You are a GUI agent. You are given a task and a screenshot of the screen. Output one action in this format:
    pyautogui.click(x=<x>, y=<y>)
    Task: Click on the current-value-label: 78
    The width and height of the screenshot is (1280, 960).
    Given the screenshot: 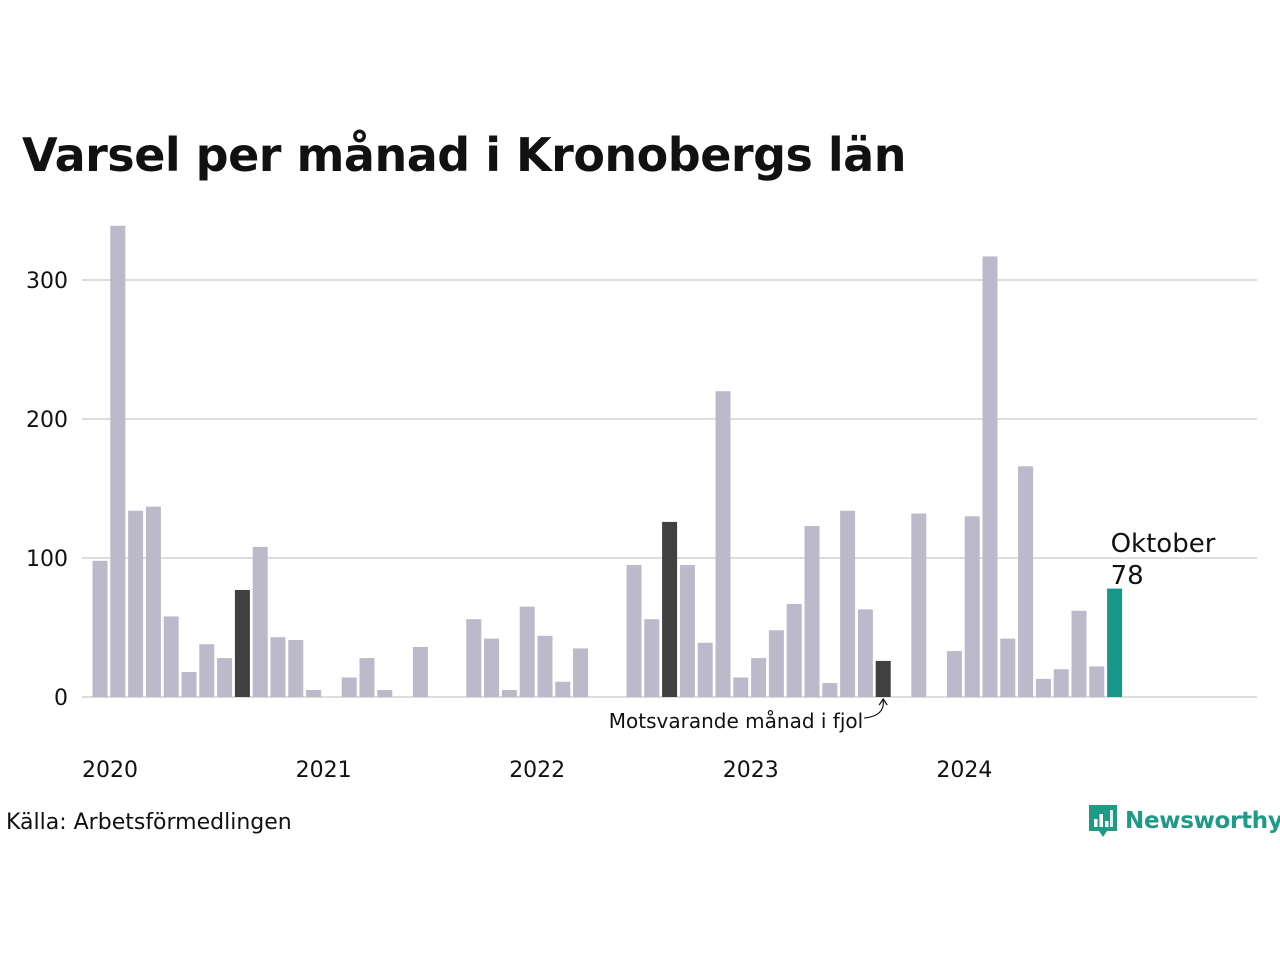 What is the action you would take?
    pyautogui.click(x=1127, y=576)
    